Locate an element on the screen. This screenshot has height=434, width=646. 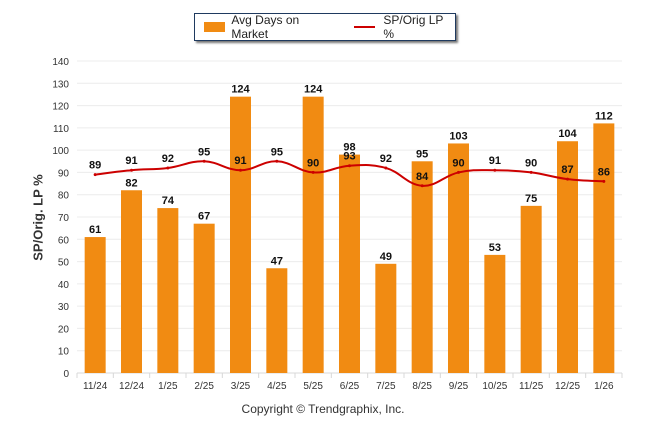
line-data-labels: 89 91 92 95 91 95 90 93 92 84 90 91 90 87 86 is located at coordinates (349, 164).